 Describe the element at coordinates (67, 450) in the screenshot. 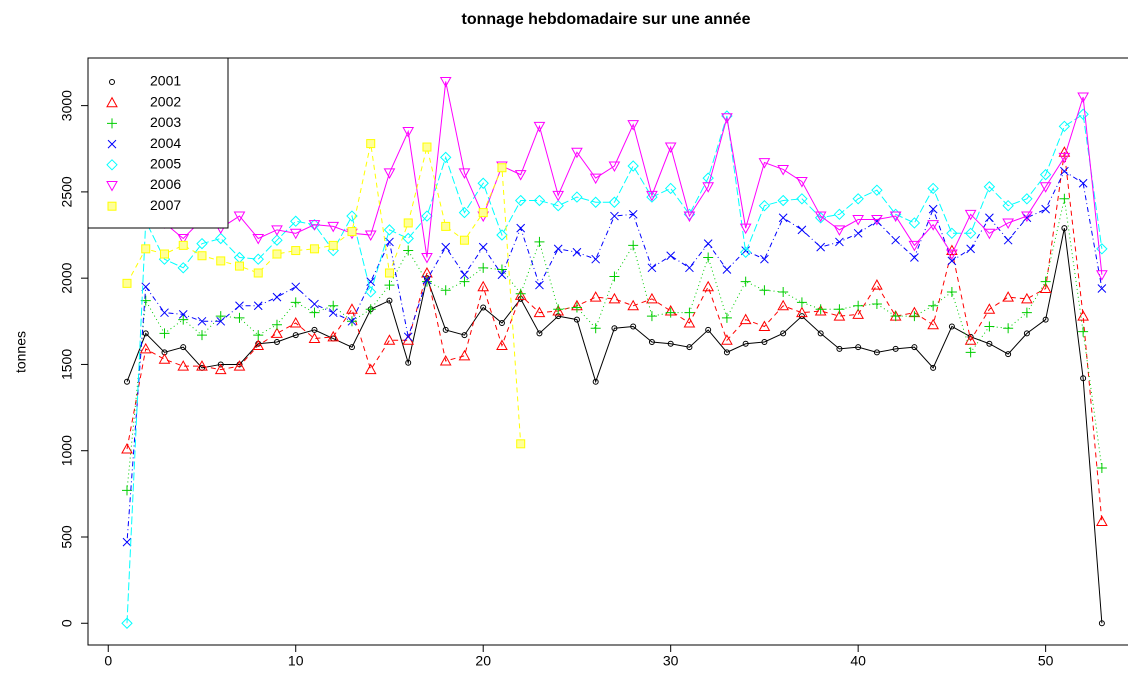

I see `y-tick-label: 1000` at that location.